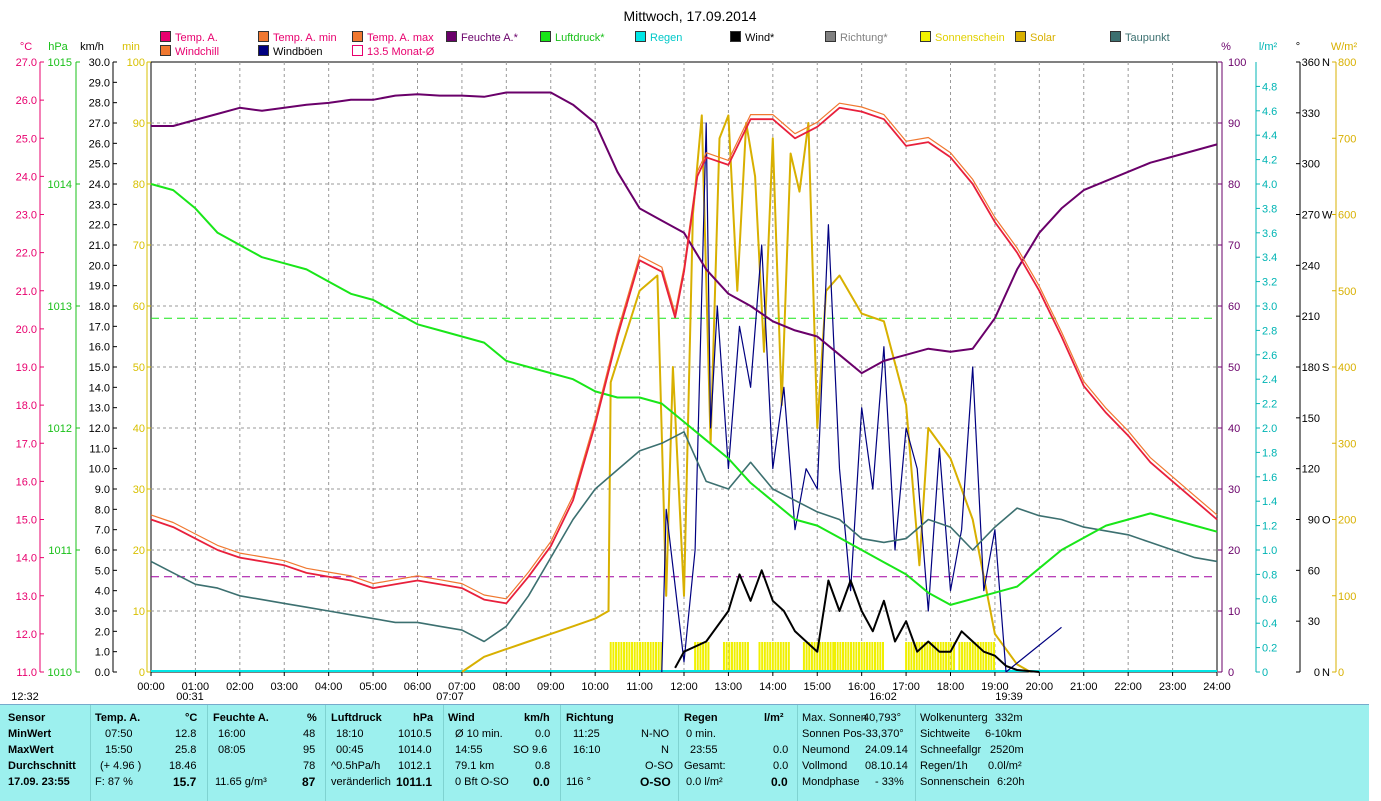  I want to click on deg-axis-tick-label: 330, so click(1311, 114).